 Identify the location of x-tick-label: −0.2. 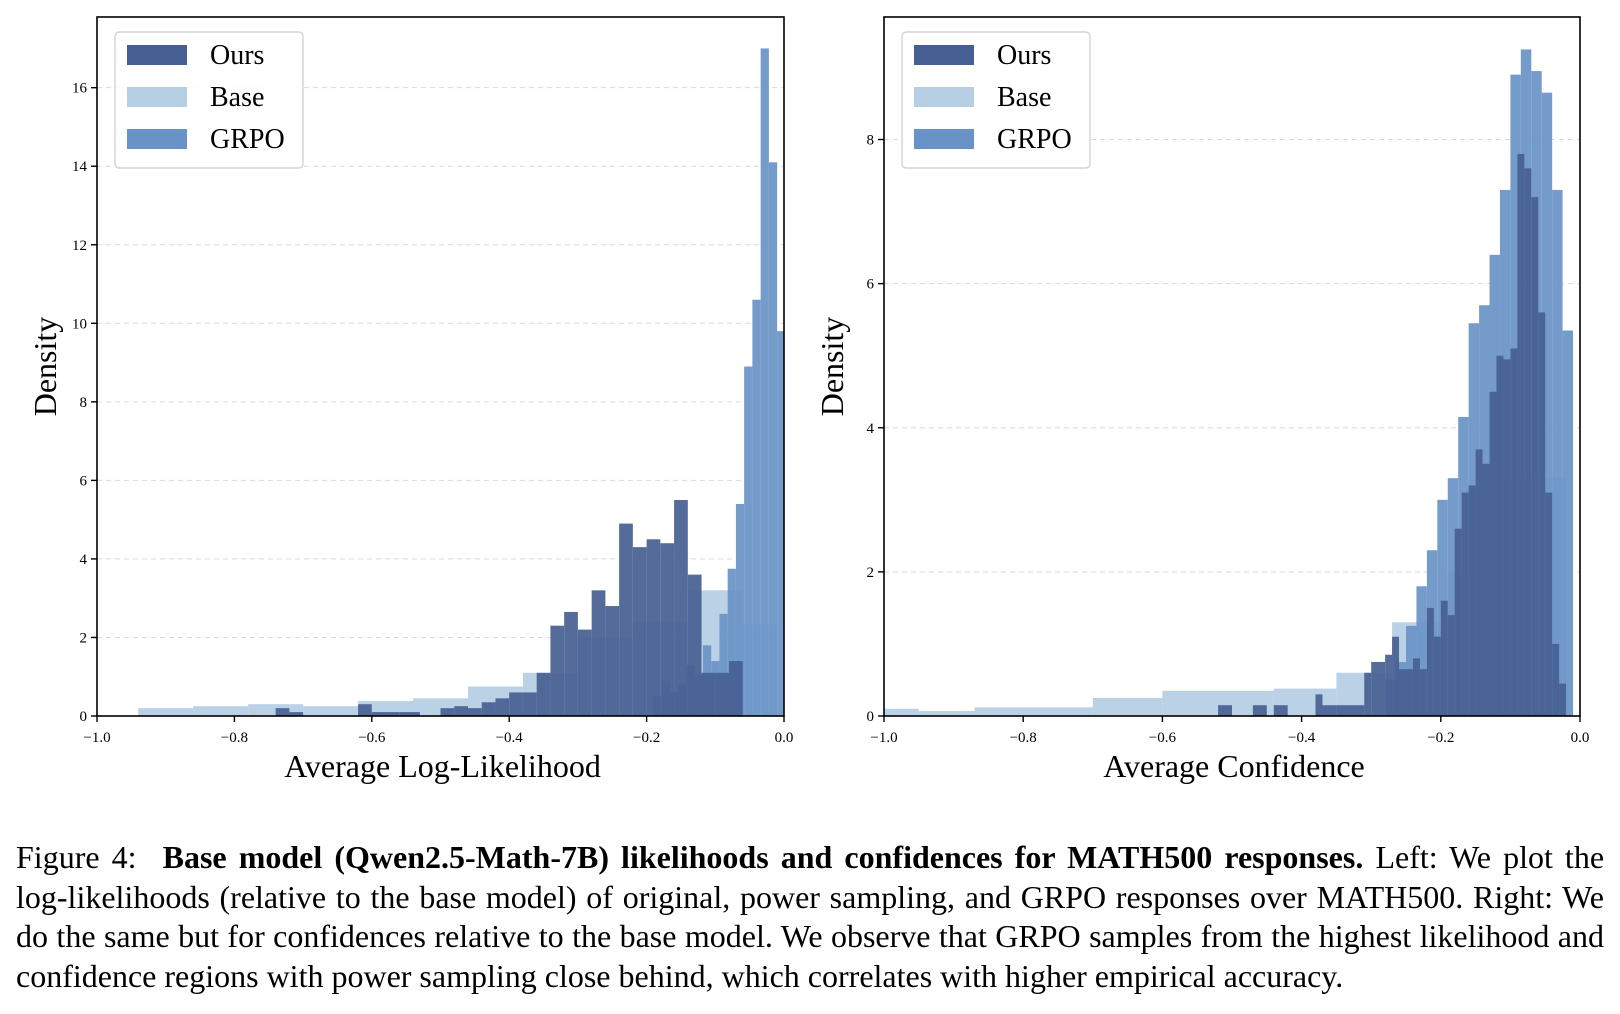
(646, 738).